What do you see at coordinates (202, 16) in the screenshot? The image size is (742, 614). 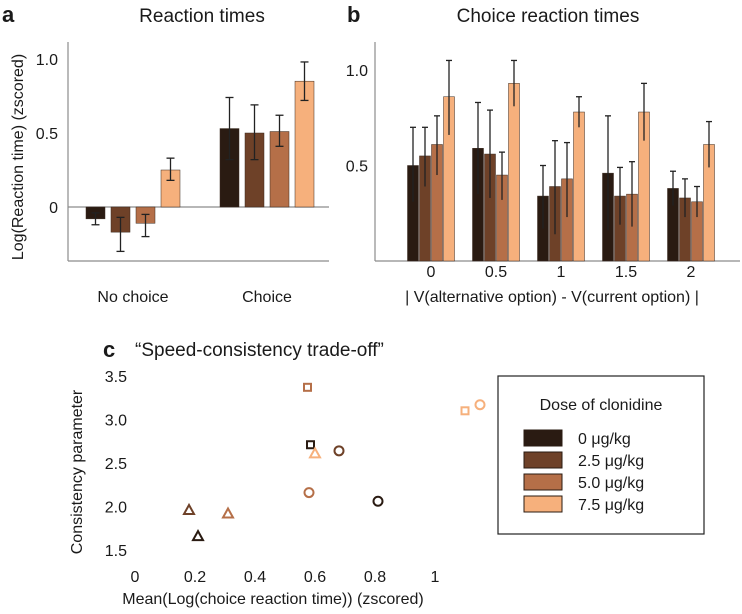 I see `panel-a-title: Reaction times` at bounding box center [202, 16].